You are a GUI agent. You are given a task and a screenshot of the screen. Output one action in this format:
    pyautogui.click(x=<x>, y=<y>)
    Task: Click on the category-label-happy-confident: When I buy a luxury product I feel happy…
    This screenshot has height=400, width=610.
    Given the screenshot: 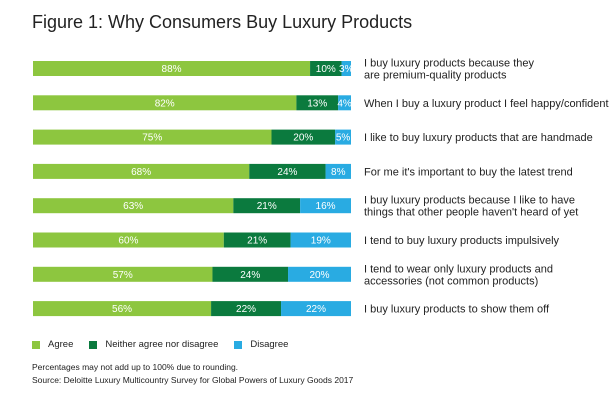 What is the action you would take?
    pyautogui.click(x=486, y=104)
    